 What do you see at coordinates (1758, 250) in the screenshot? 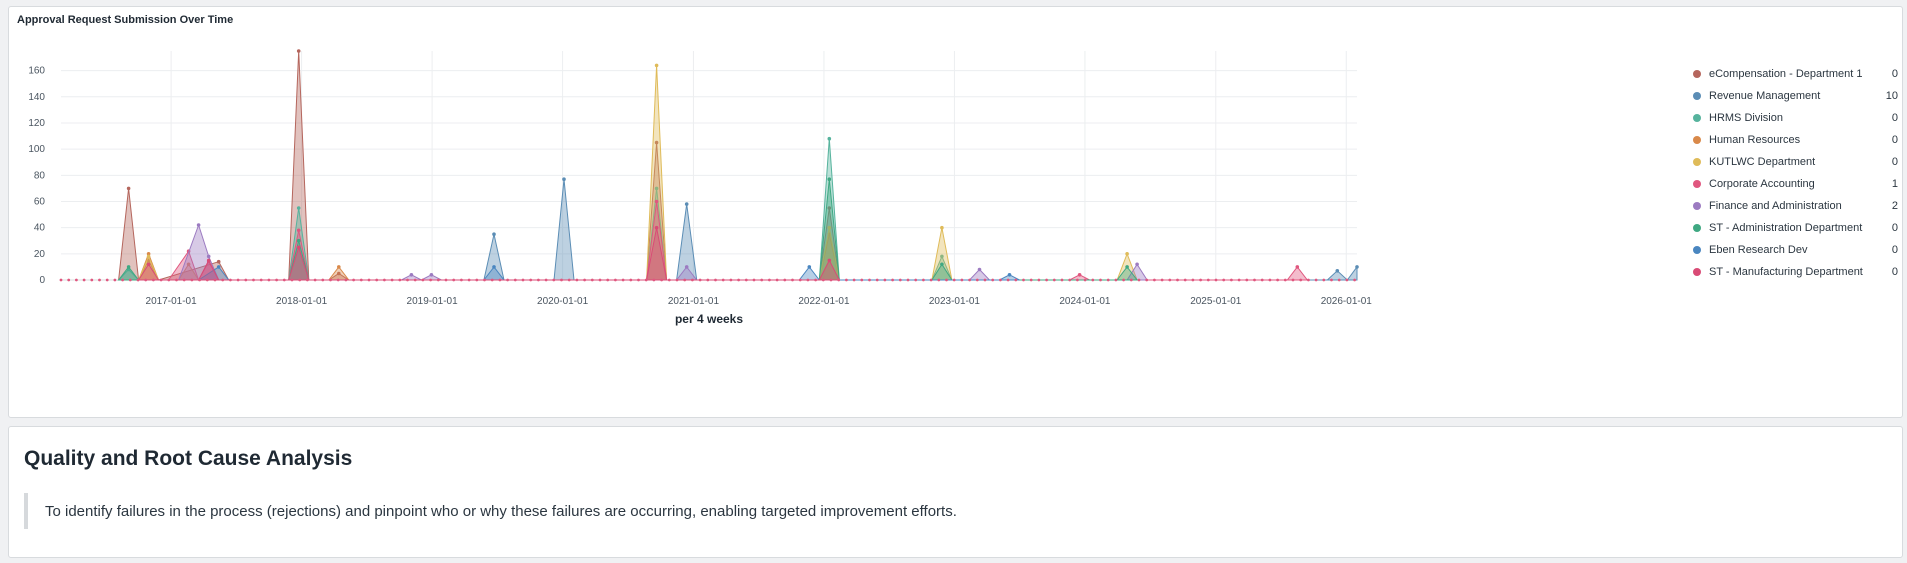
I see `legend-label: Eben Research Dev` at bounding box center [1758, 250].